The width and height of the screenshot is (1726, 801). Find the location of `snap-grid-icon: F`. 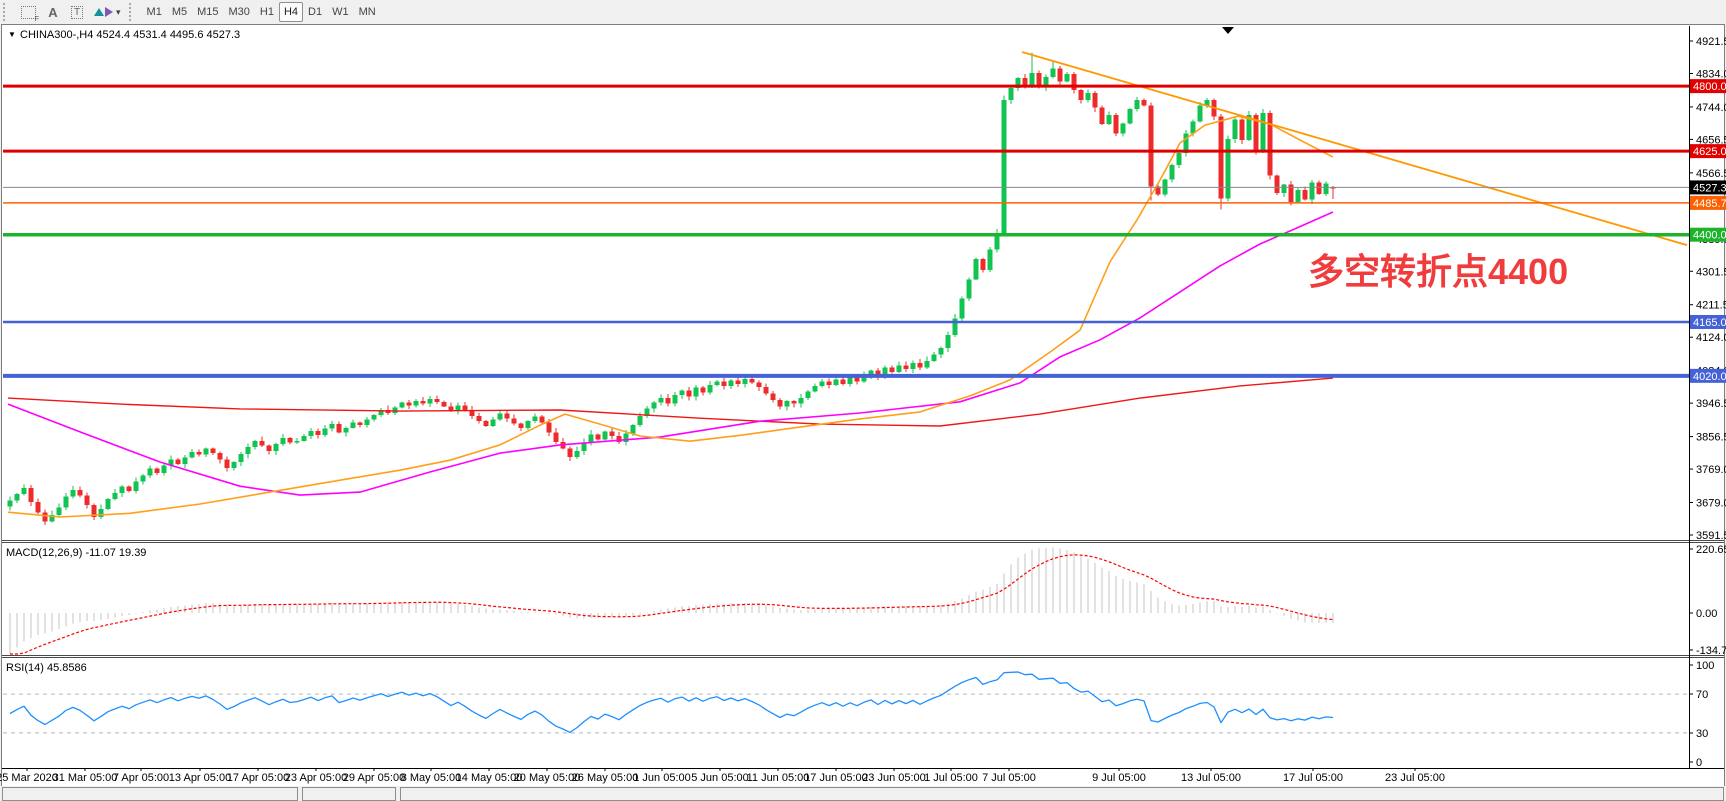

snap-grid-icon: F is located at coordinates (30, 14).